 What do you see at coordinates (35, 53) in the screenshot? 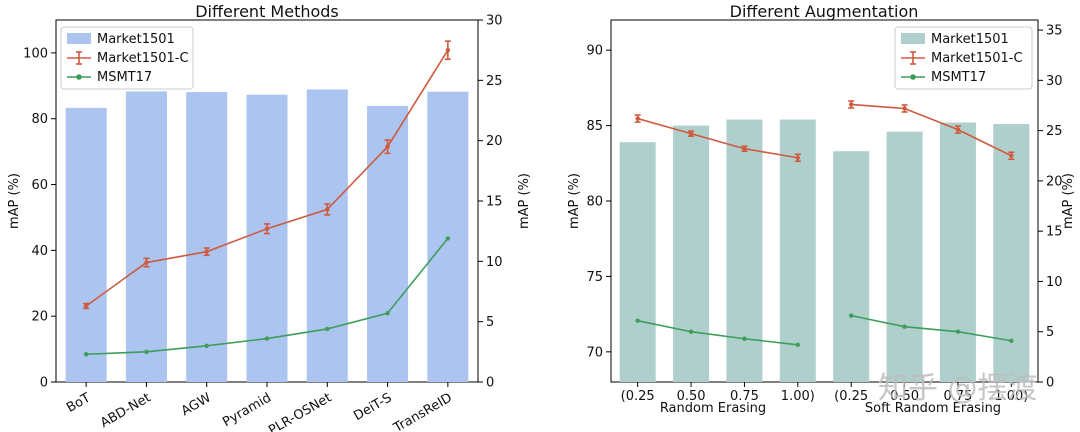
I see `y-tick-label-left: 100` at bounding box center [35, 53].